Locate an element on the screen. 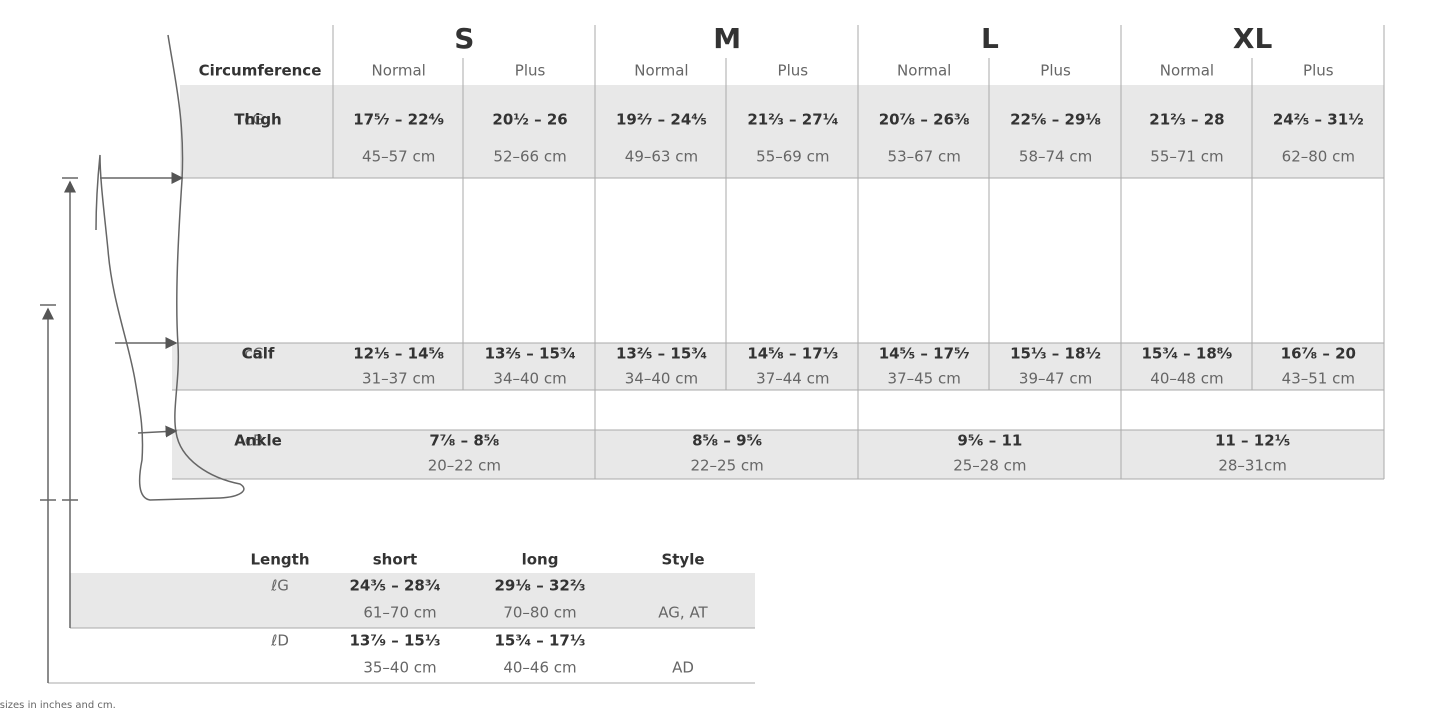 This screenshot has height=725, width=1445. length-header: Style is located at coordinates (682, 560).